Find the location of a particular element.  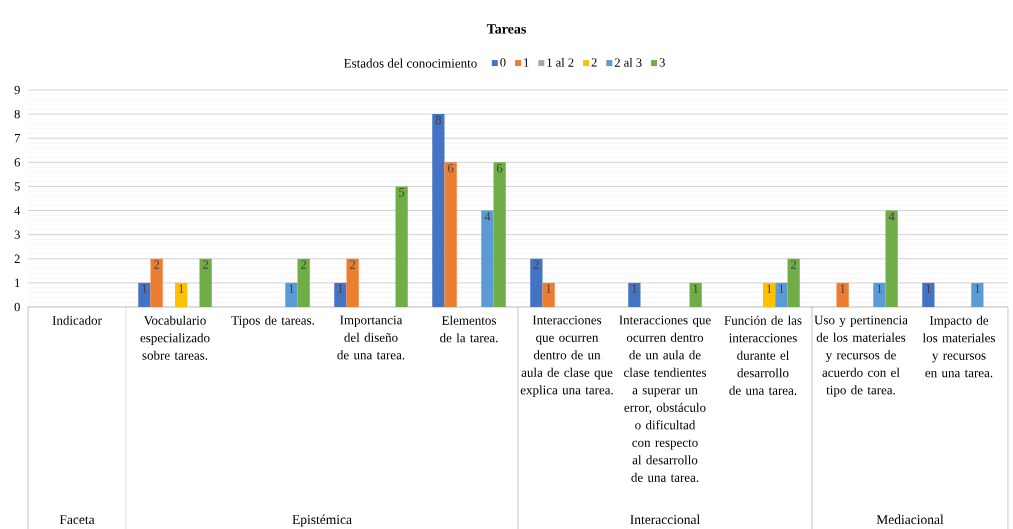

x-tick-label: Tipos de tareas. is located at coordinates (272, 321).